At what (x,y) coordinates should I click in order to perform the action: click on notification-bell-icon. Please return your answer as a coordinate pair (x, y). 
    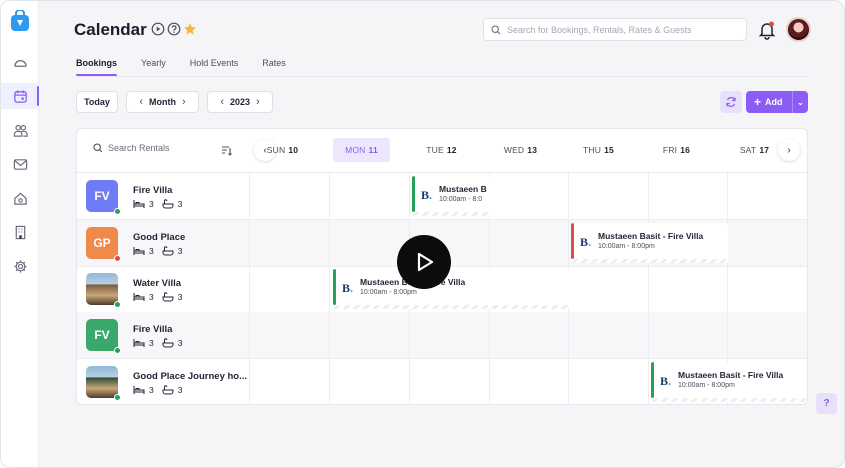
    Looking at the image, I should click on (767, 30).